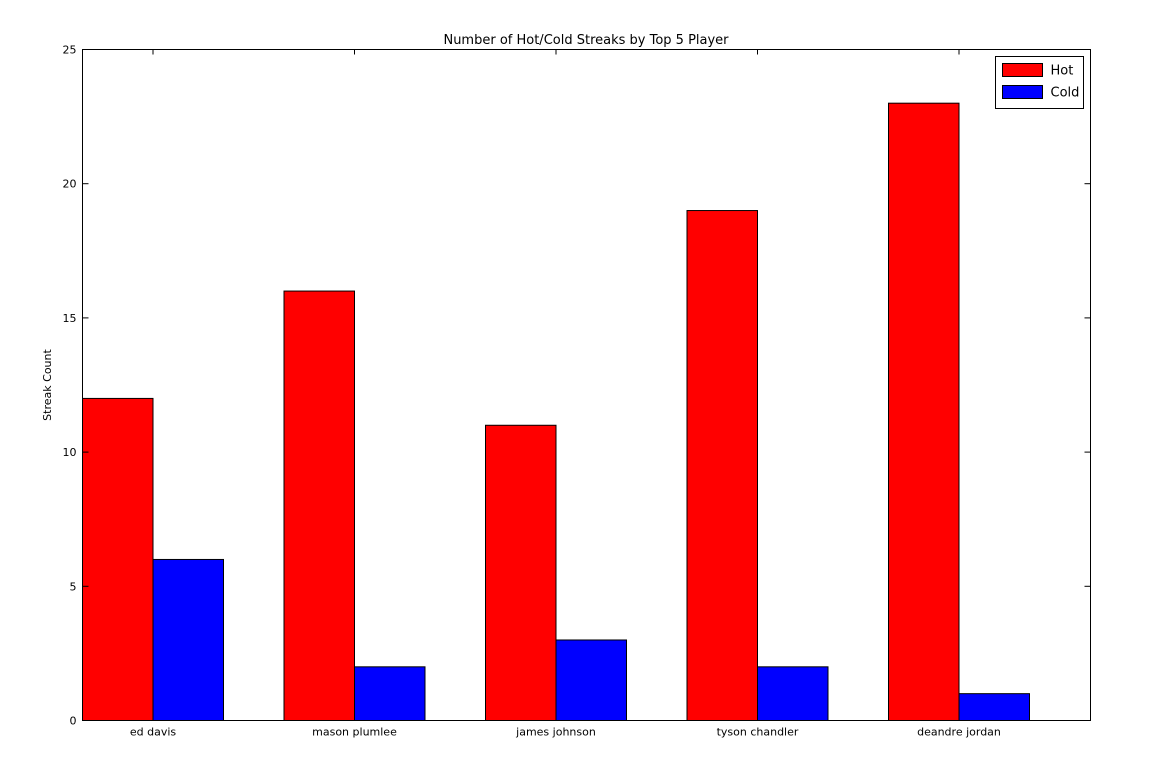 The width and height of the screenshot is (1159, 761). What do you see at coordinates (188, 640) in the screenshot?
I see `bar-cold-ed-davis` at bounding box center [188, 640].